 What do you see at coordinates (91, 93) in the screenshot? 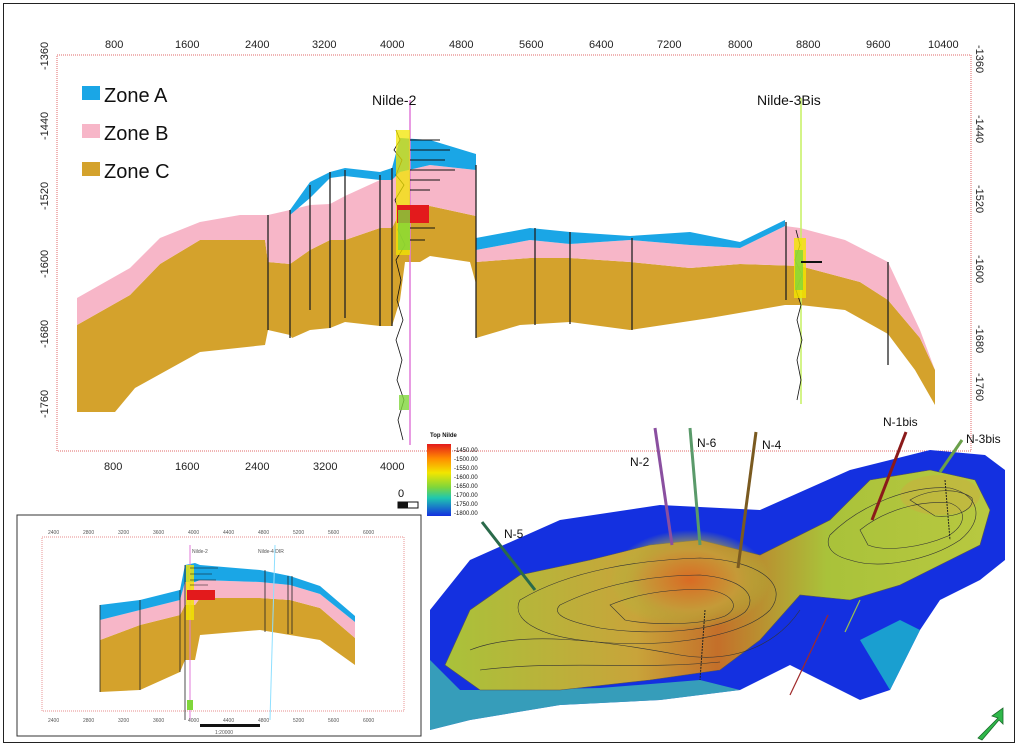
I see `legend-swatch-zone-a` at bounding box center [91, 93].